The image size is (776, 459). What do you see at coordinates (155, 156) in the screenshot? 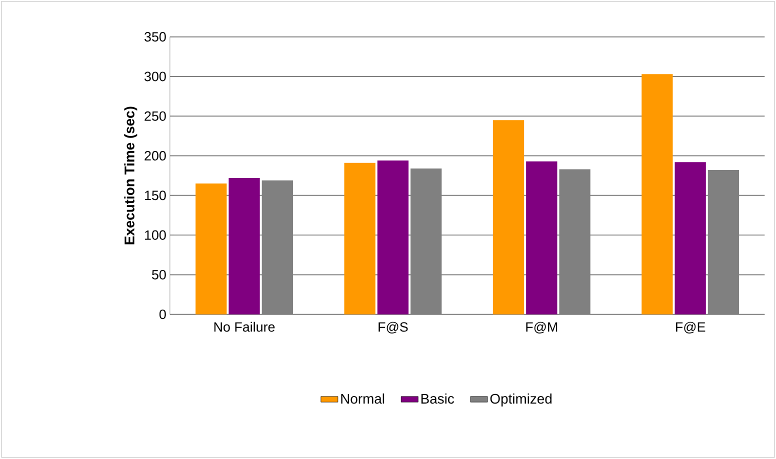
I see `y-tick-label: 200` at bounding box center [155, 156].